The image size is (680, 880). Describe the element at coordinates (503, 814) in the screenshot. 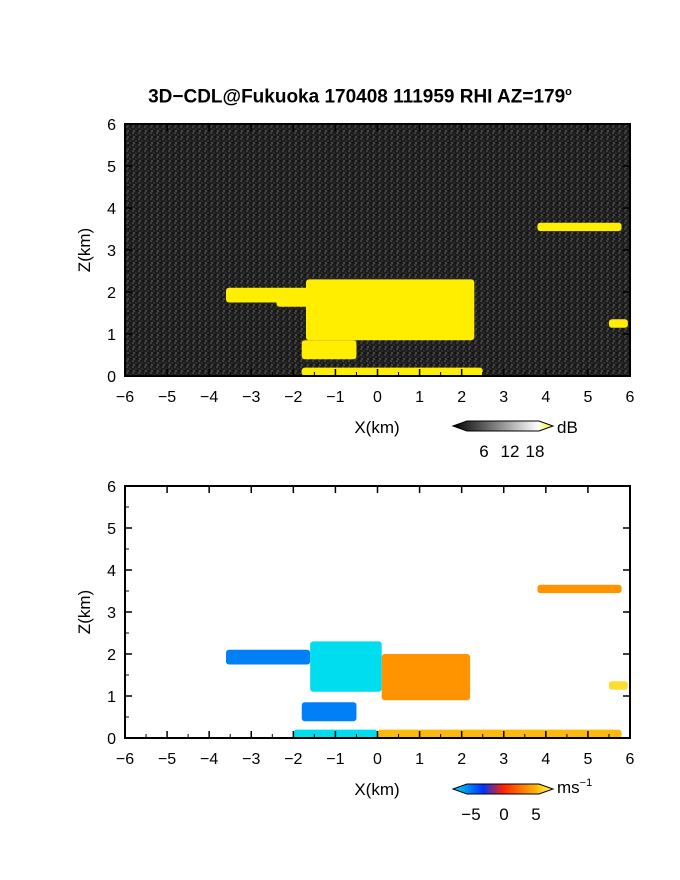

I see `velocity-colorbar-tick: 0` at that location.